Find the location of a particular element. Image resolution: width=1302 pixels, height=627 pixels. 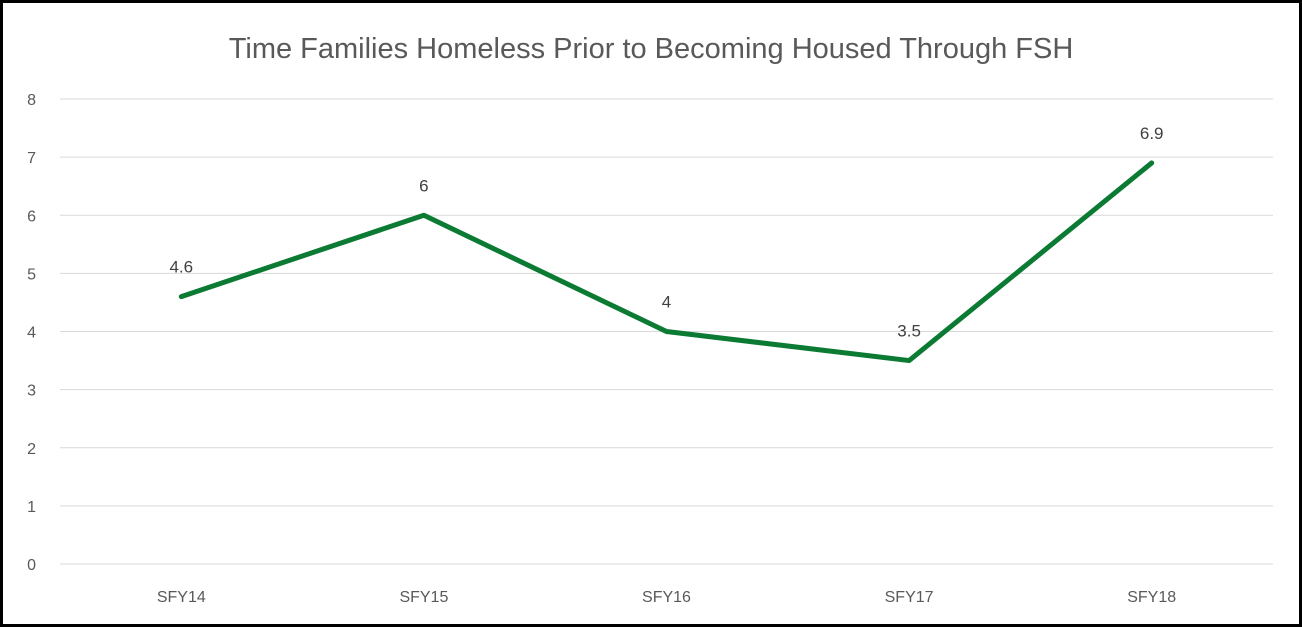

data-label: 4 is located at coordinates (666, 302).